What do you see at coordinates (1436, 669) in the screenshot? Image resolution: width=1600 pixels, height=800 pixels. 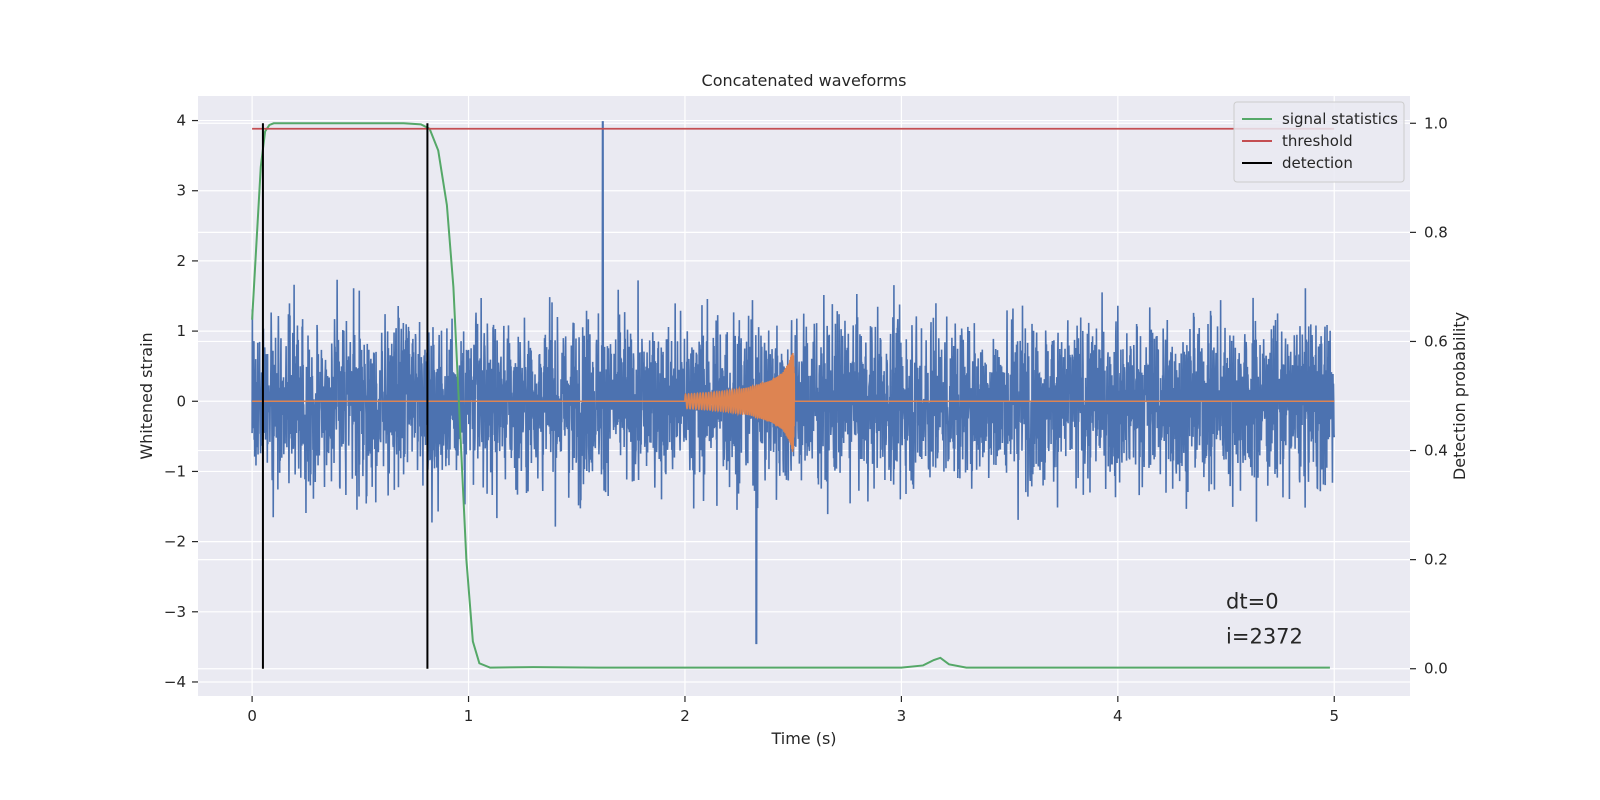 I see `y-right-tick-label: 0.0` at bounding box center [1436, 669].